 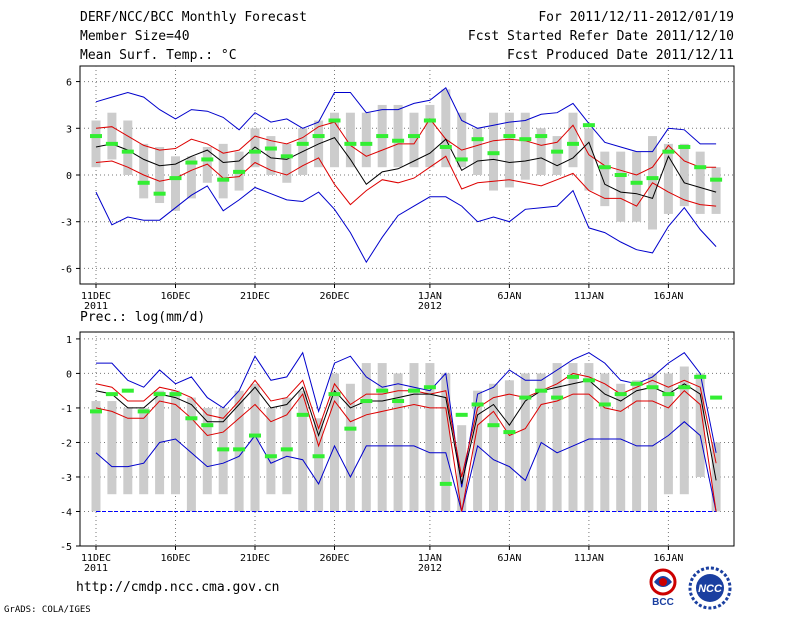 I want to click on temp-xtick-label: 21DEC, so click(x=255, y=296).